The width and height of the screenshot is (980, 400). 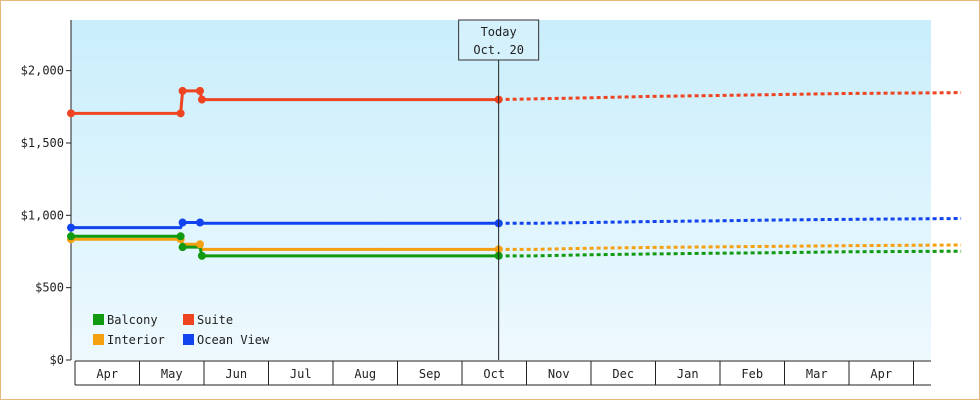 What do you see at coordinates (98, 319) in the screenshot?
I see `legend-swatch-balcony` at bounding box center [98, 319].